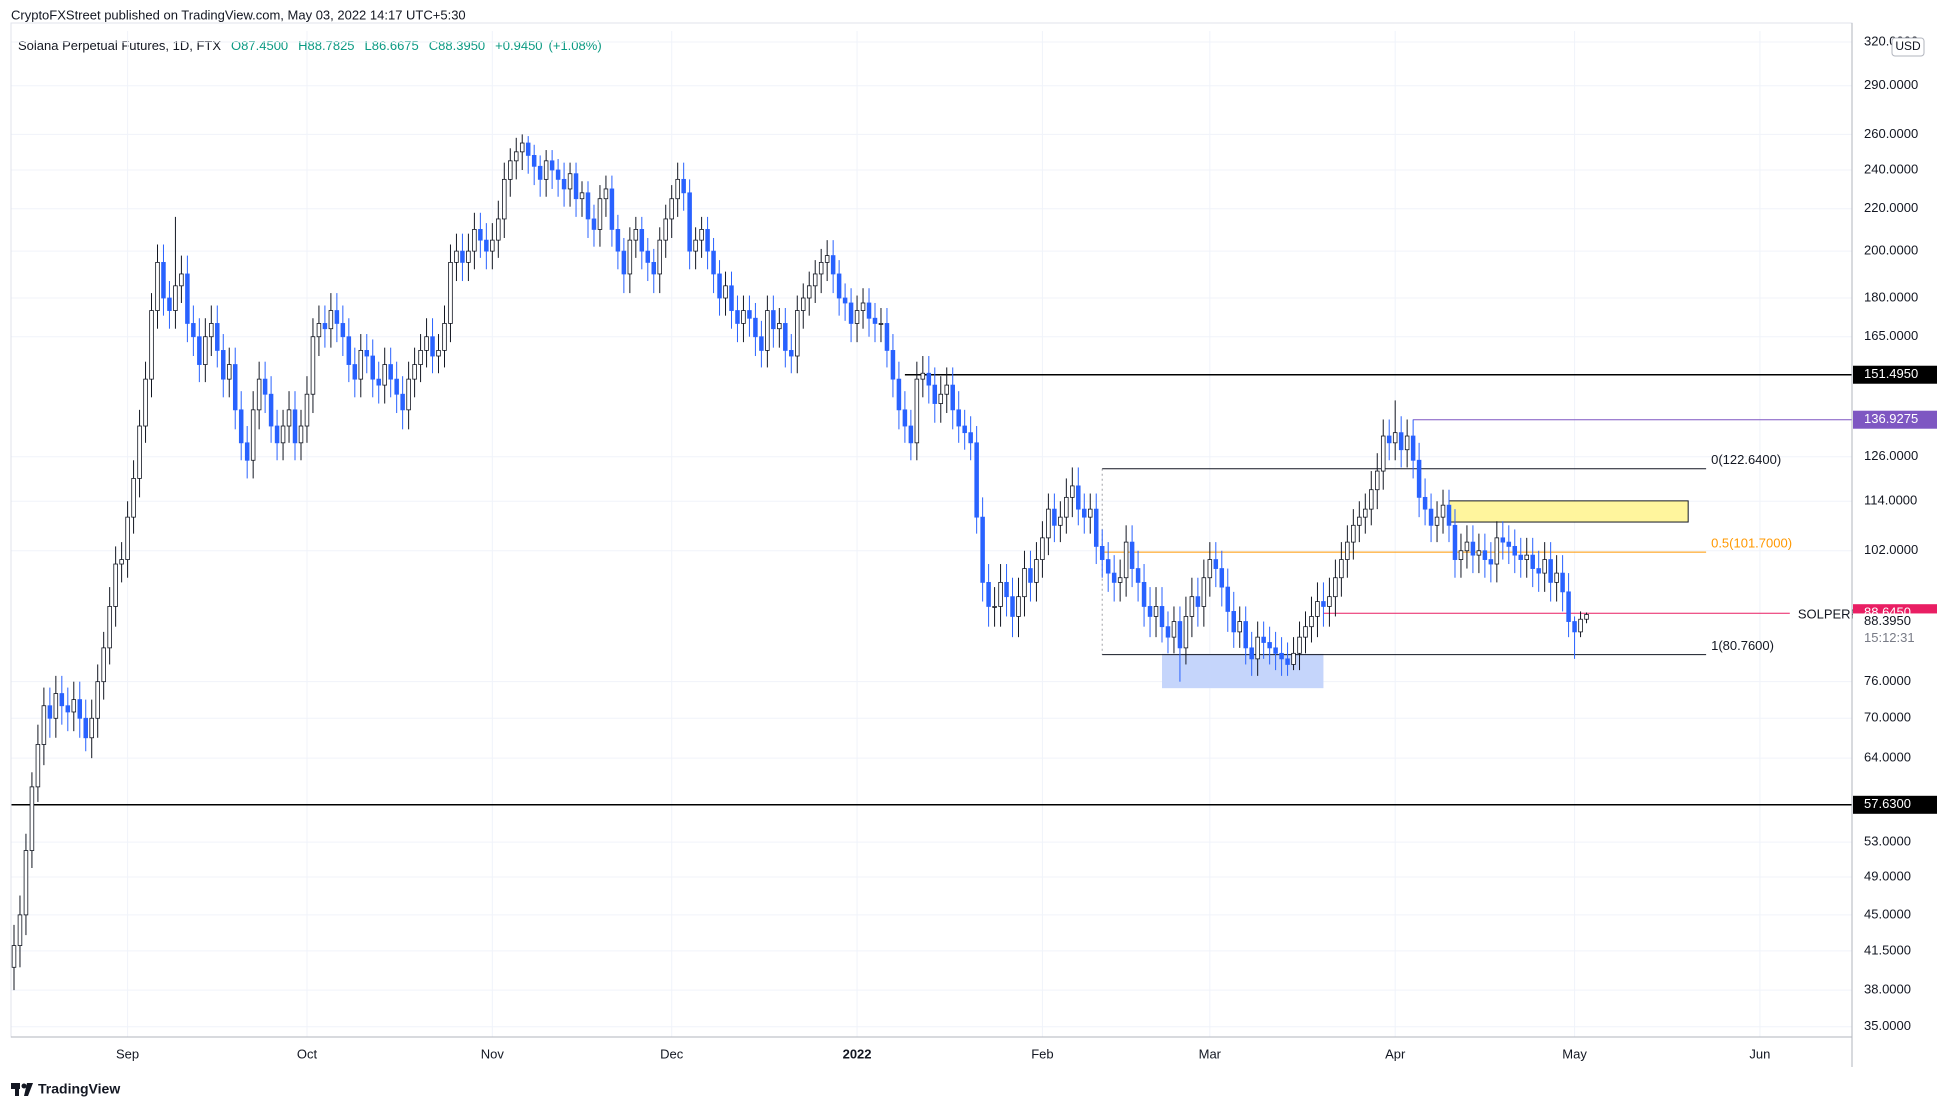  What do you see at coordinates (1887, 680) in the screenshot?
I see `y-tick-label: 76.0000` at bounding box center [1887, 680].